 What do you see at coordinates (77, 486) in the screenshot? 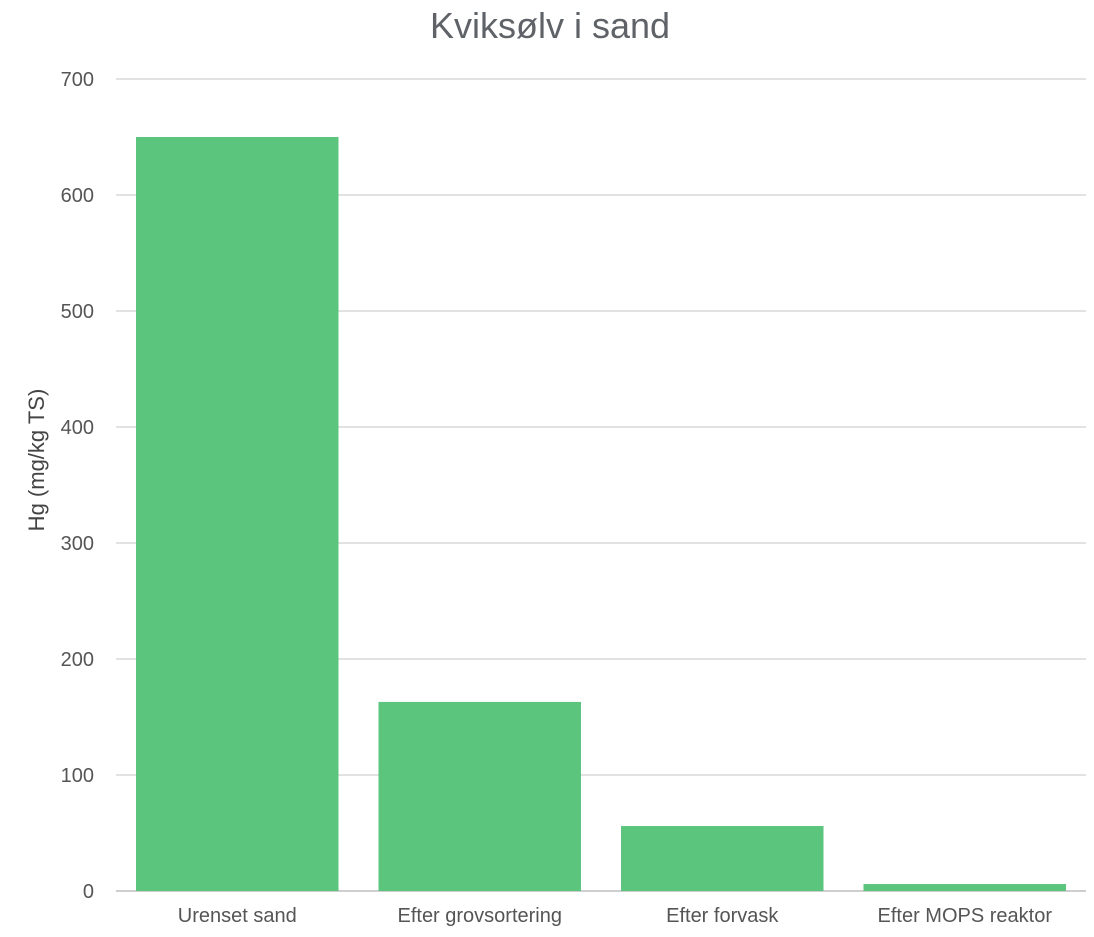
I see `y-axis-ticks: 0 100 200 300 400 500 600 700` at bounding box center [77, 486].